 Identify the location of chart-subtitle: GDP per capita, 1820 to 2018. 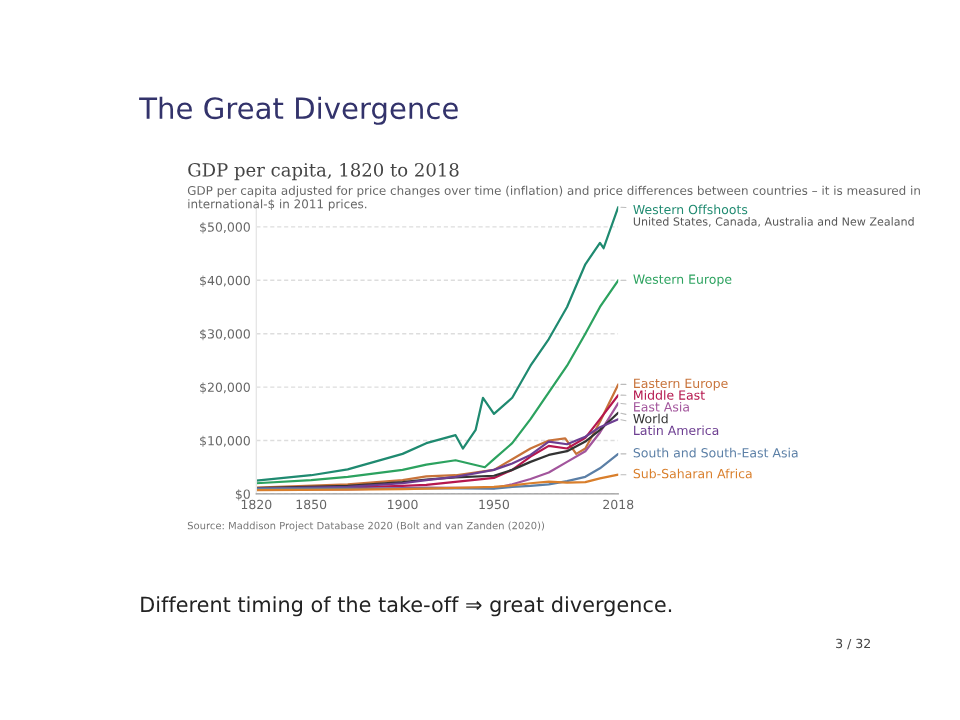
(323, 172).